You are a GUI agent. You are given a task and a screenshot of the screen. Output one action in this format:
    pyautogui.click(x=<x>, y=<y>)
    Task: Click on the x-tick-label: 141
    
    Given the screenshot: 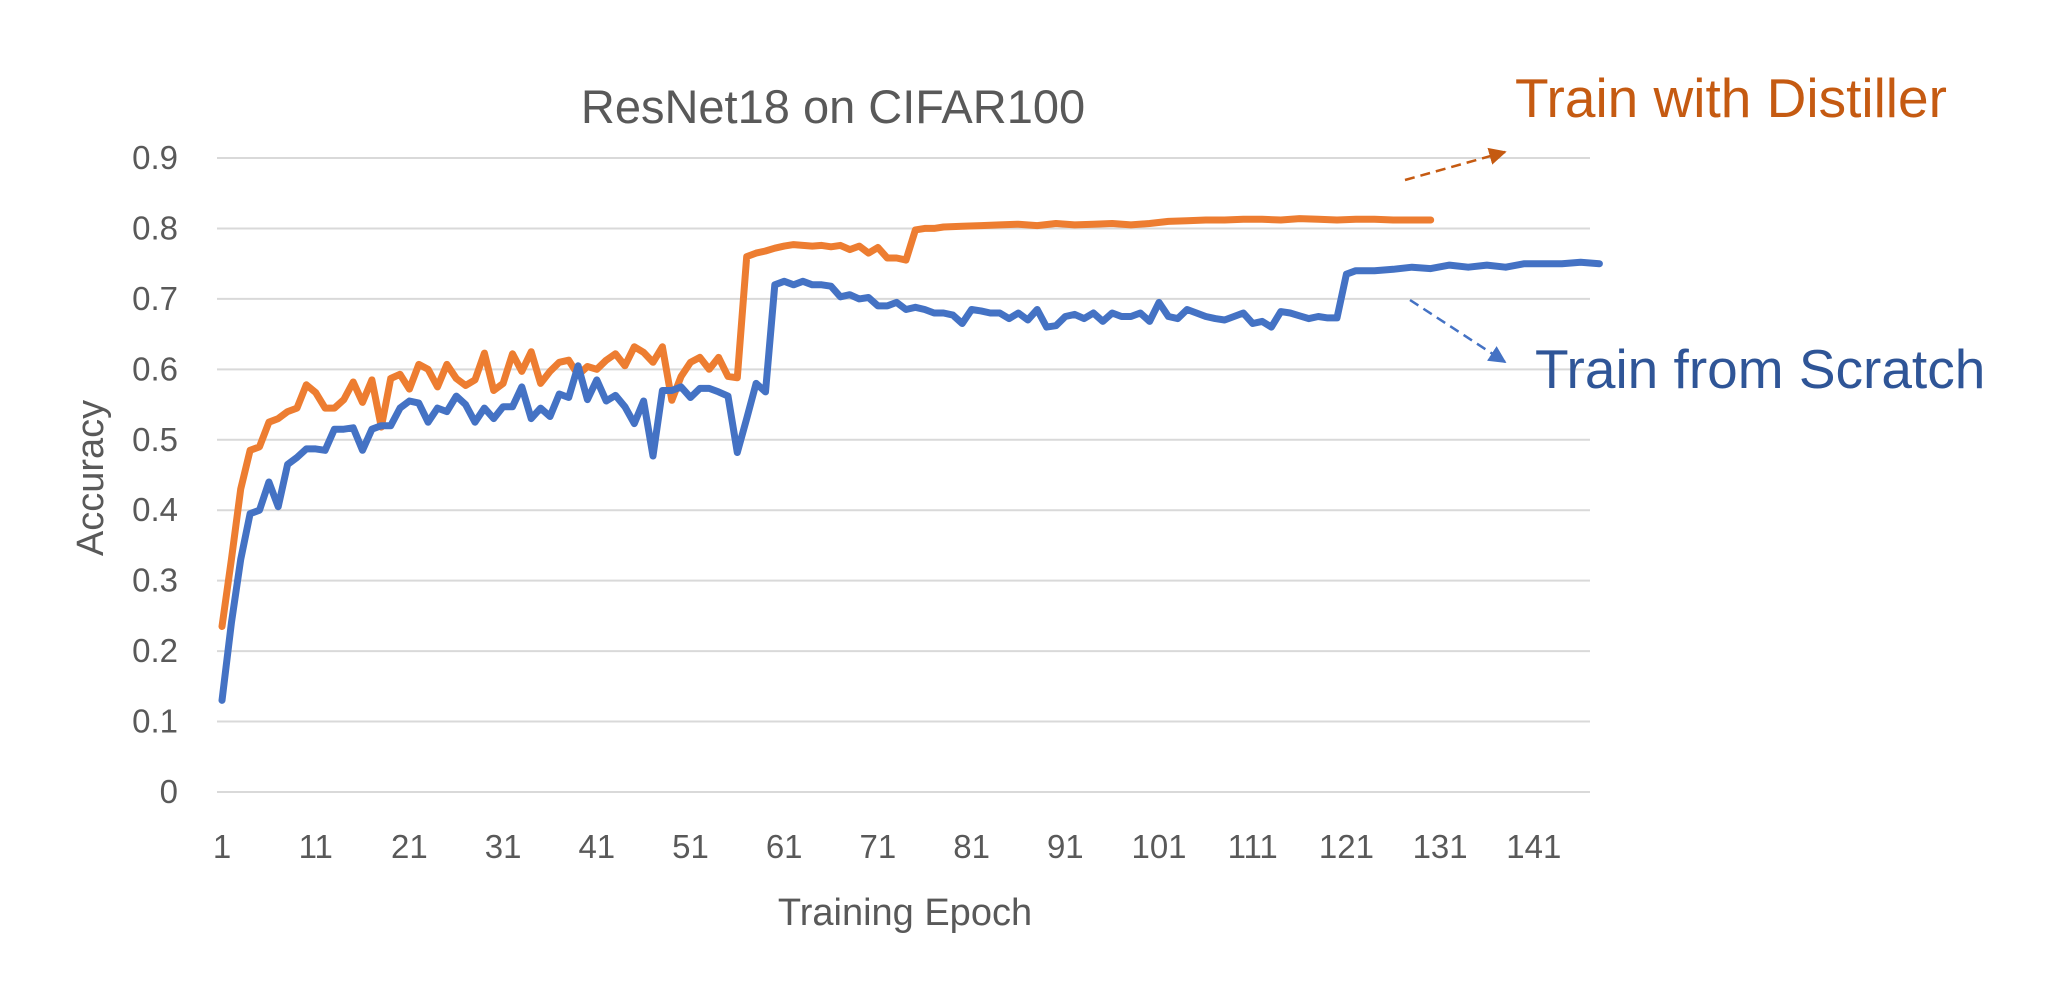 What is the action you would take?
    pyautogui.click(x=1533, y=846)
    